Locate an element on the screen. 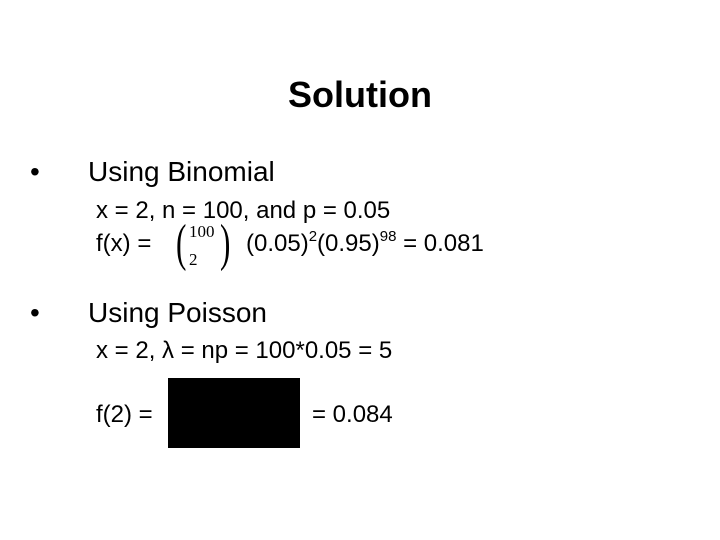  poisson-heading: Using Poisson is located at coordinates (177, 312).